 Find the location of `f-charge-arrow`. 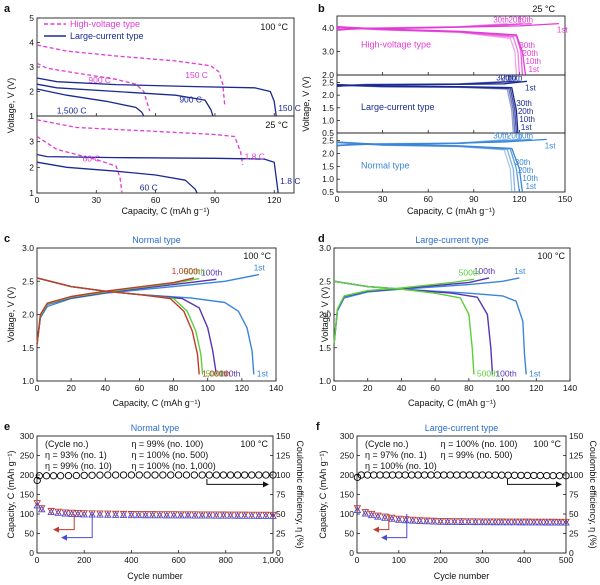

f-charge-arrow is located at coordinates (384, 522).